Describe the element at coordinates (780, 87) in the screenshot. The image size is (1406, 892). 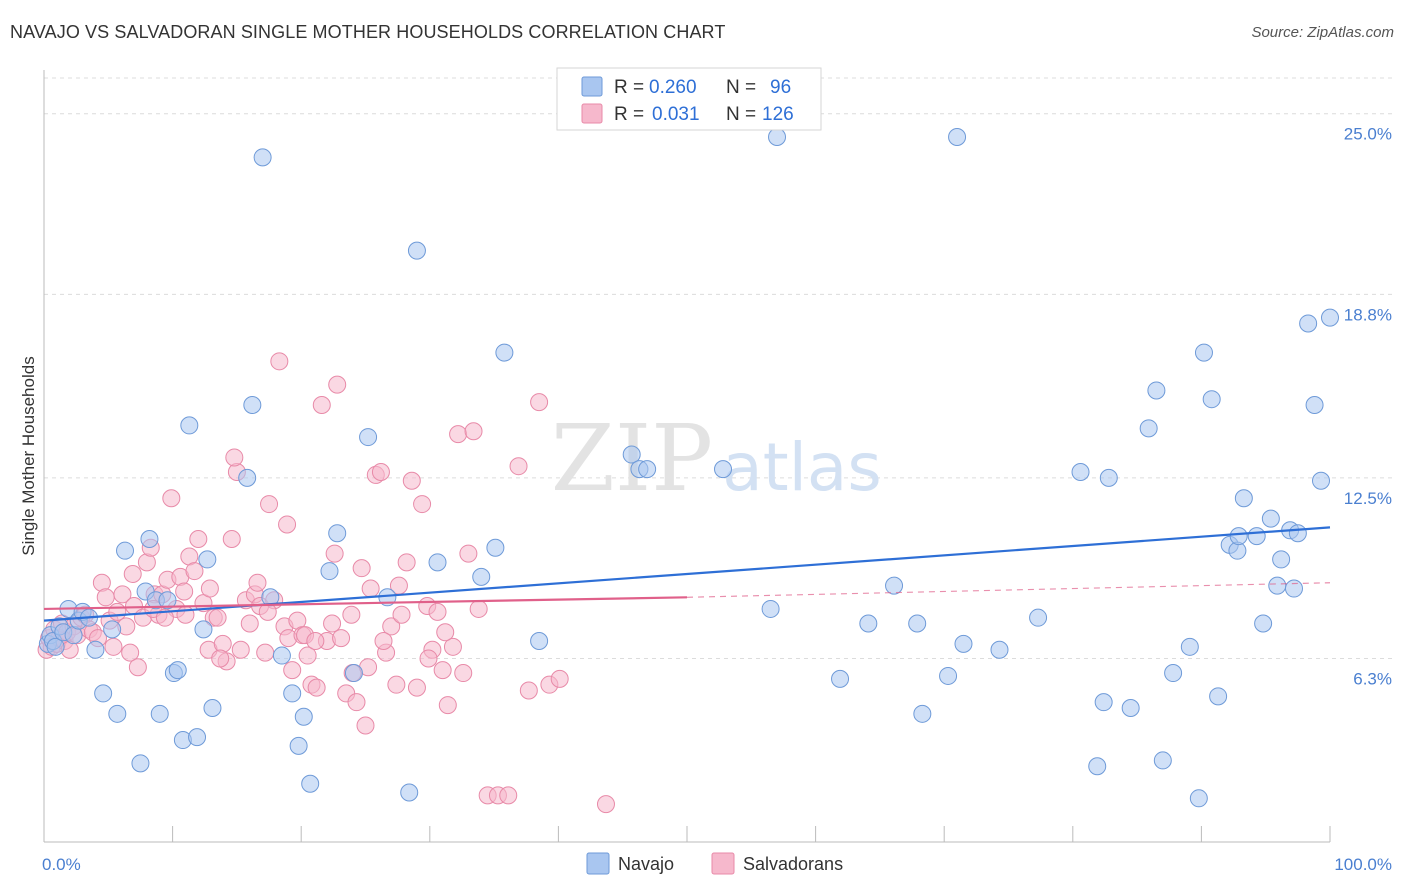
I see `navajo-n-value: 96` at that location.